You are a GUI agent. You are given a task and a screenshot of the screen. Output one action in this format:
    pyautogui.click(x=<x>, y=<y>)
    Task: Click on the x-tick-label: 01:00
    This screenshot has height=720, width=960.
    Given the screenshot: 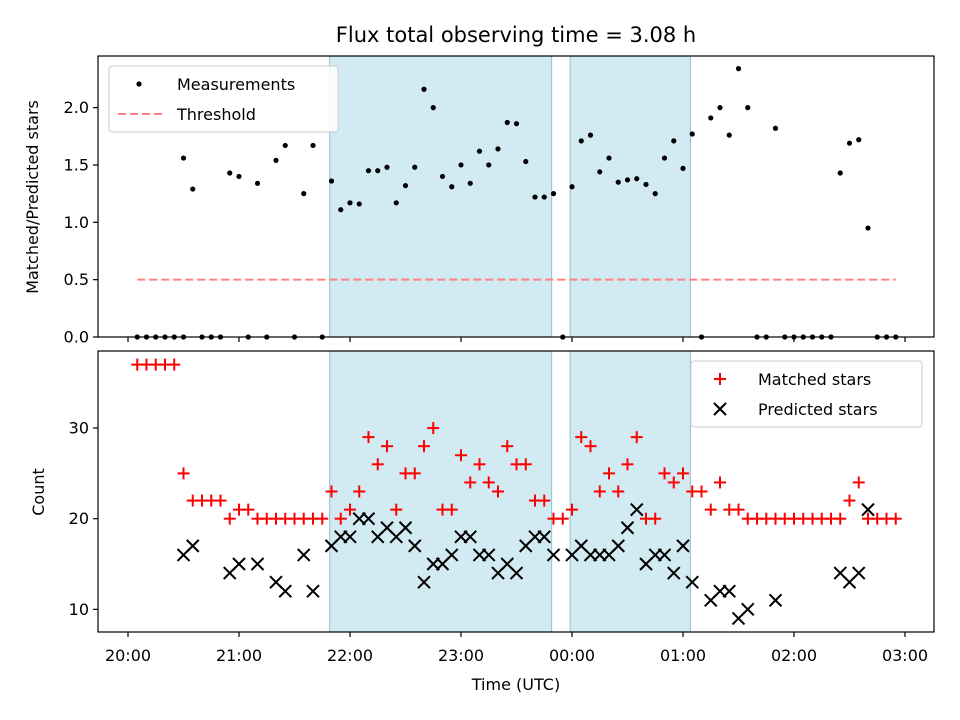 What is the action you would take?
    pyautogui.click(x=683, y=655)
    